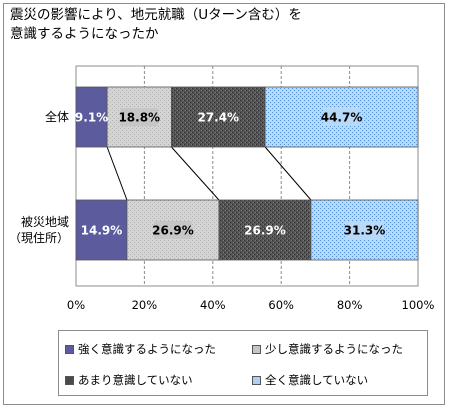 The height and width of the screenshot is (409, 450). Describe the element at coordinates (334, 349) in the screenshot. I see `legend-label-little: 少し意識するようになった` at that location.